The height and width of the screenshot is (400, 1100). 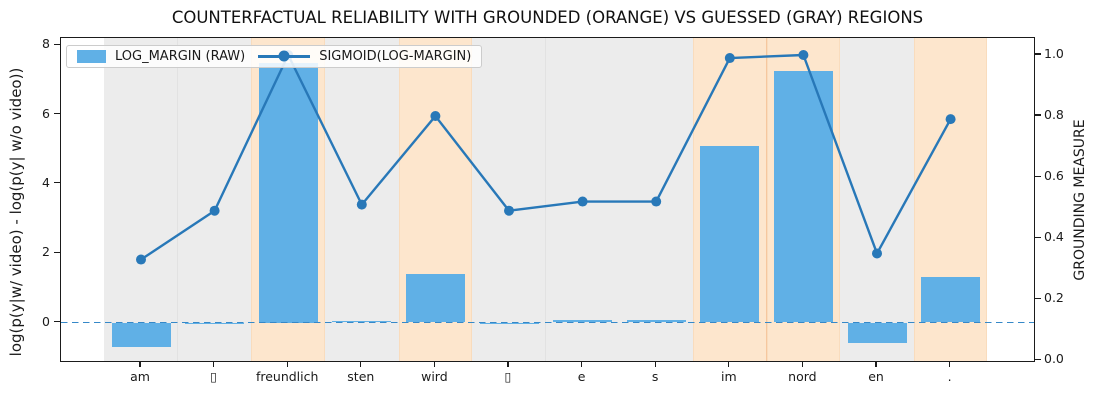 I want to click on line-marker-dot-icon, so click(x=284, y=56).